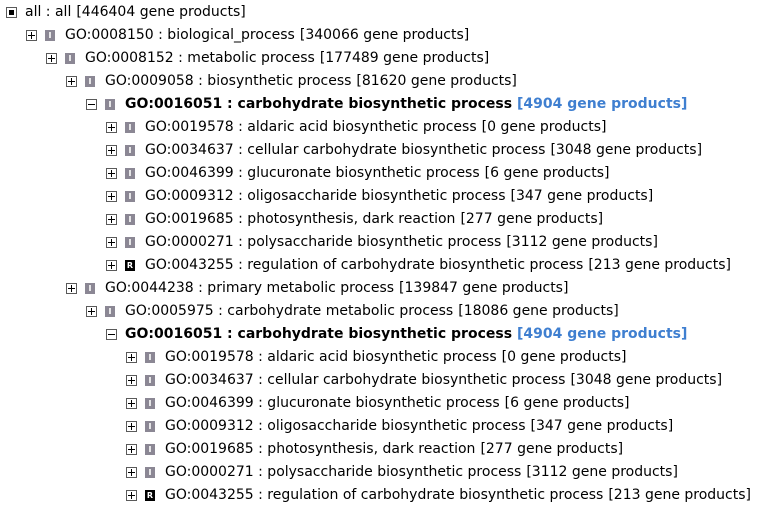 The image size is (778, 512). Describe the element at coordinates (538, 311) in the screenshot. I see `gene-product-count: [18086 gene products]` at that location.